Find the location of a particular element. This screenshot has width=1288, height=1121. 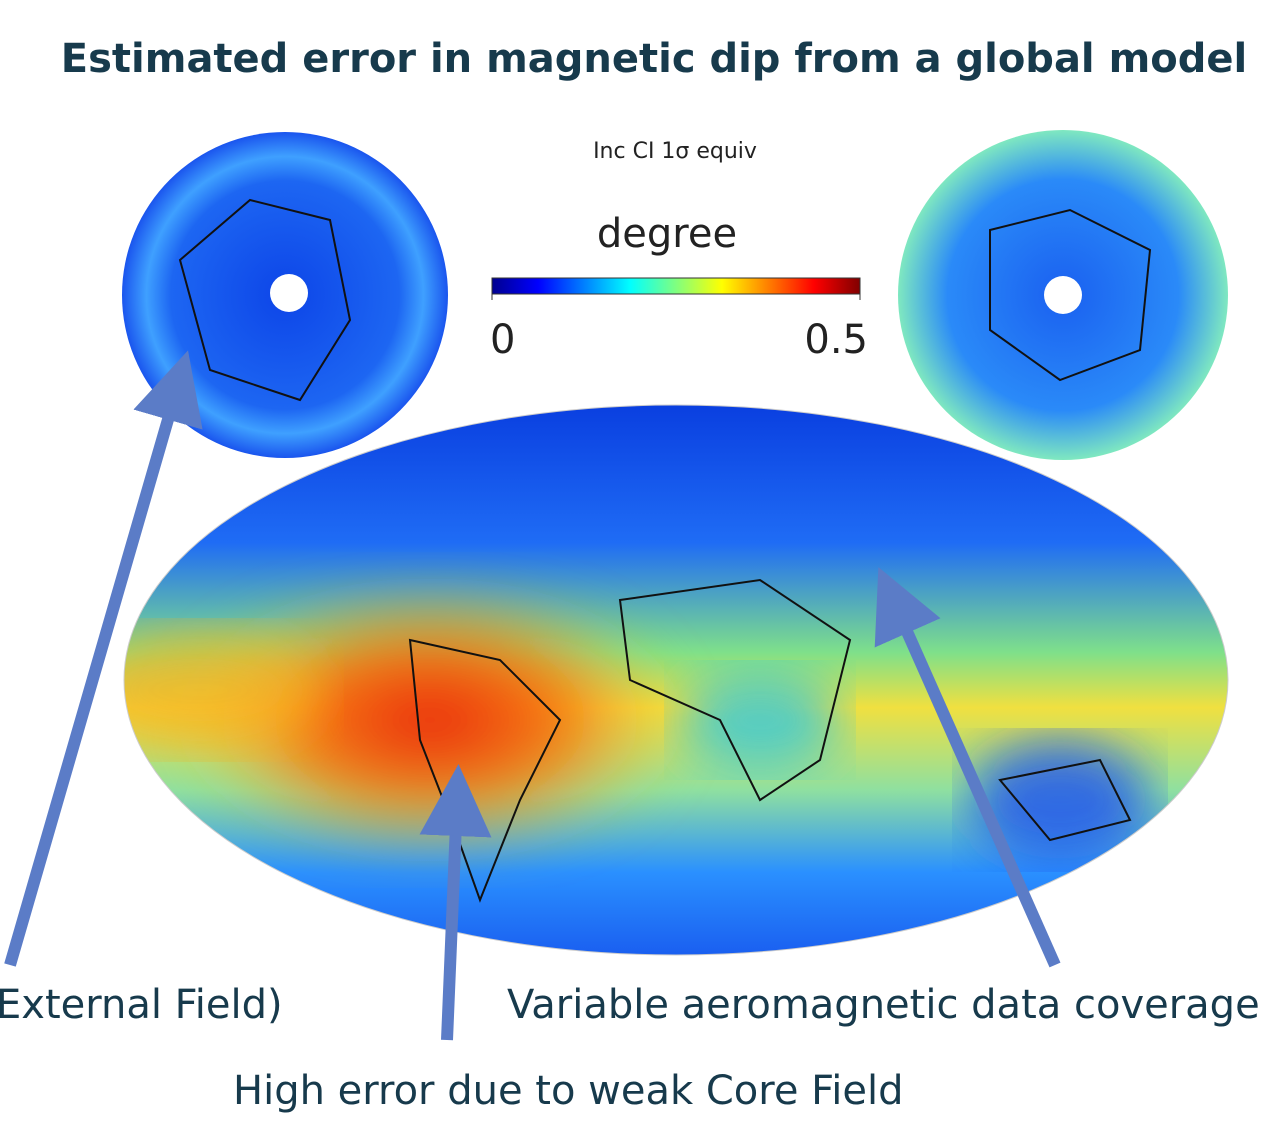

annotation: High error due to weak Core Field is located at coordinates (568, 1091).